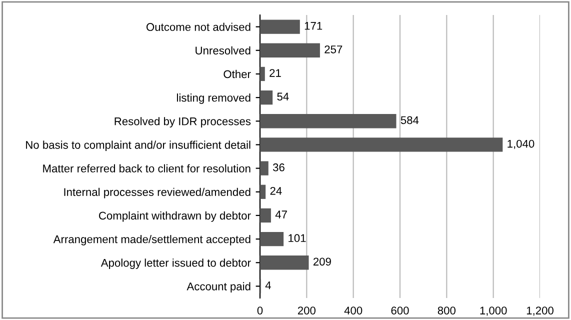 The height and width of the screenshot is (320, 571). Describe the element at coordinates (493, 311) in the screenshot. I see `x-tick-label: 1,000` at that location.